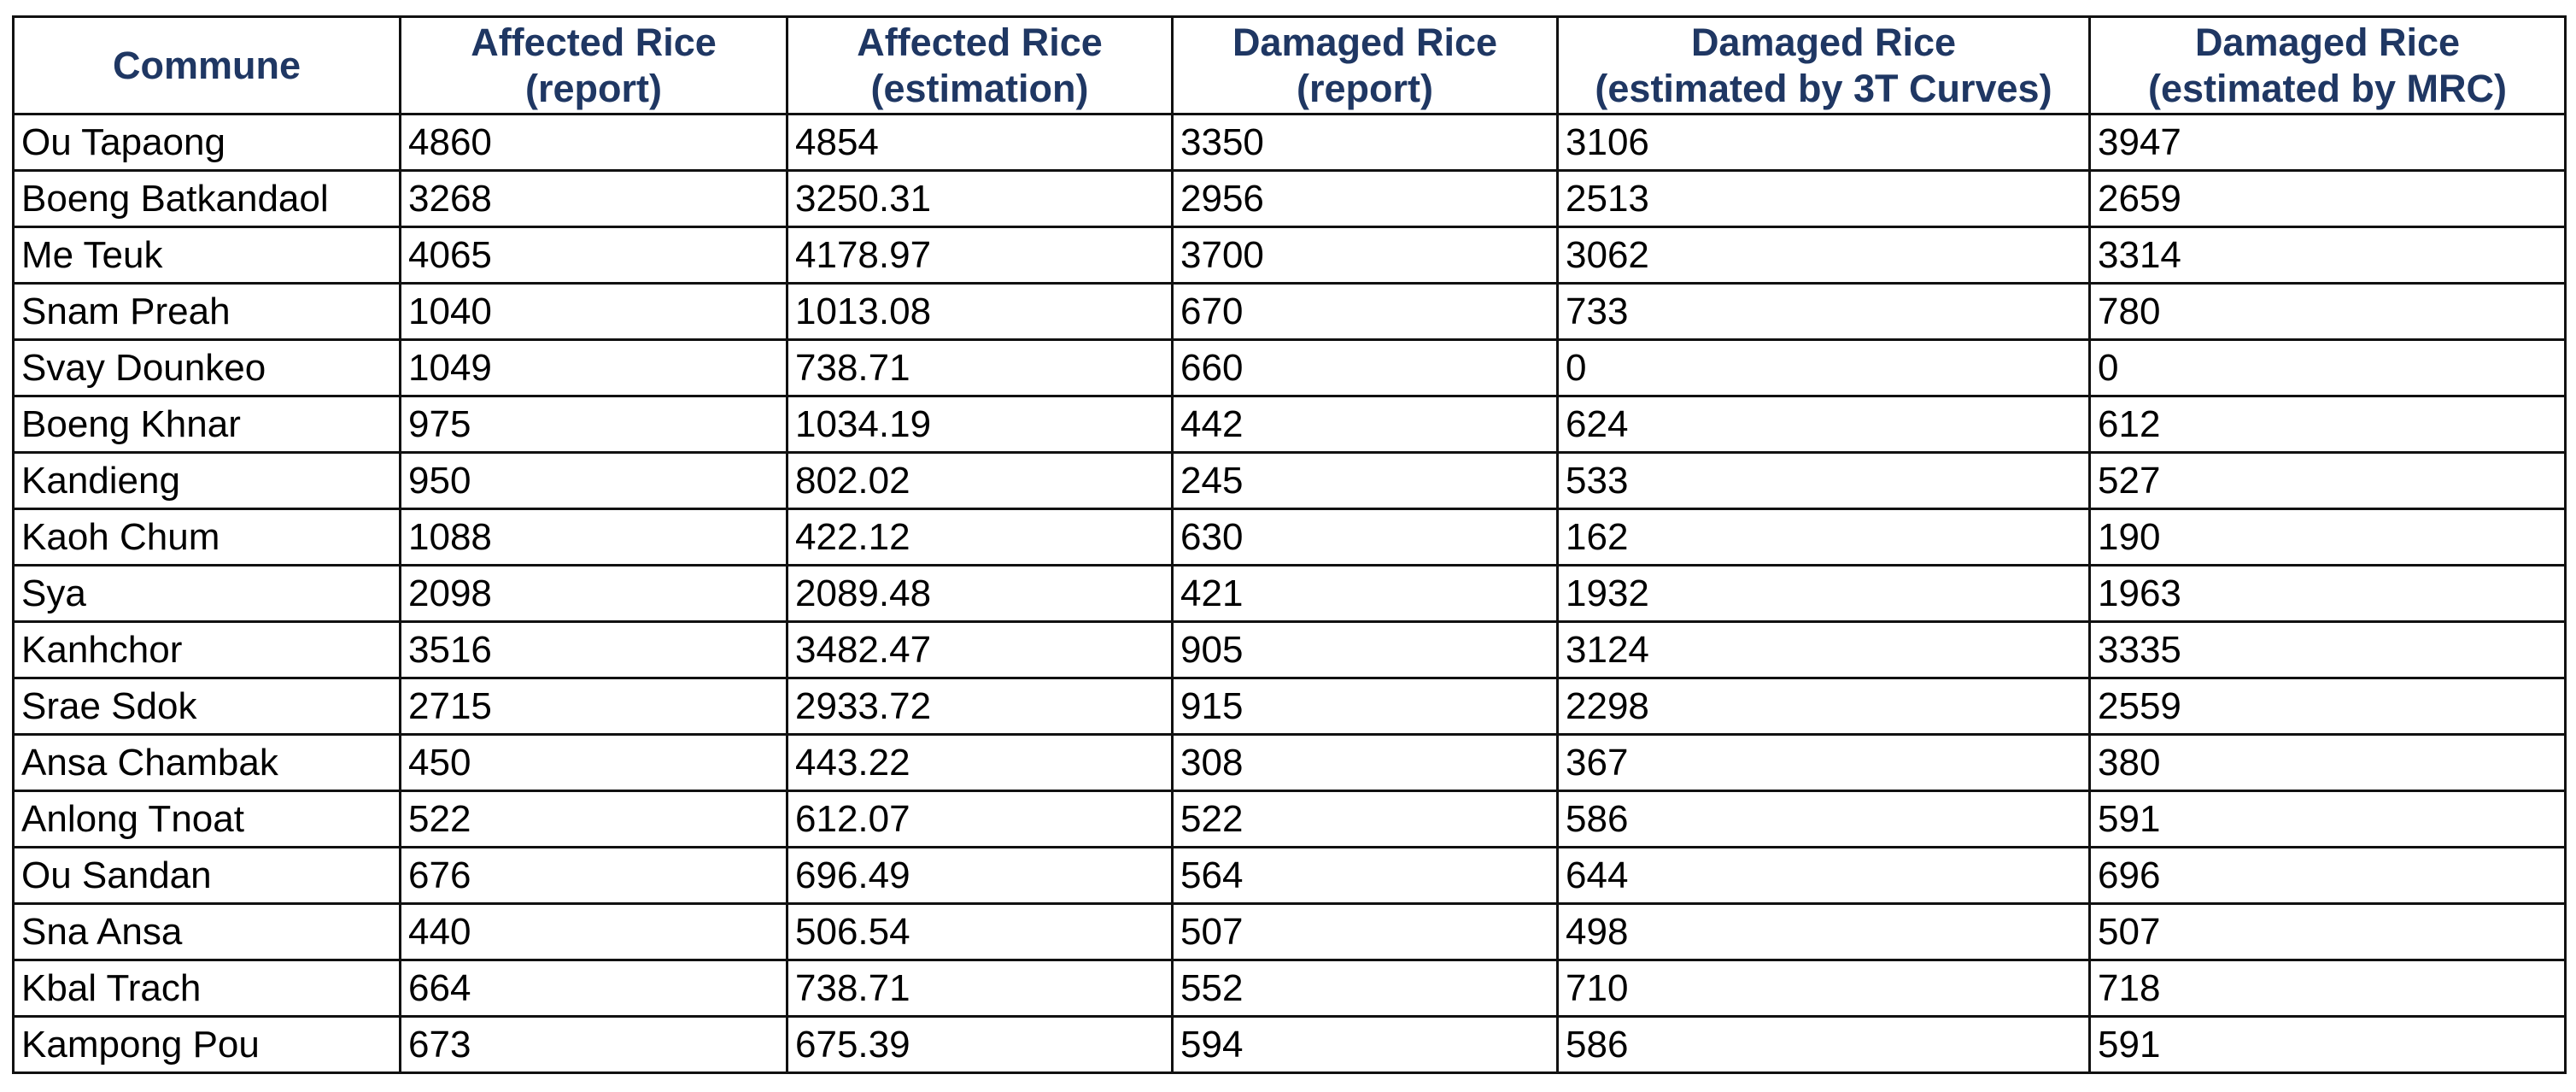 This screenshot has height=1092, width=2576. What do you see at coordinates (980, 480) in the screenshot?
I see `cell-affected-rice-estimation: 802.02` at bounding box center [980, 480].